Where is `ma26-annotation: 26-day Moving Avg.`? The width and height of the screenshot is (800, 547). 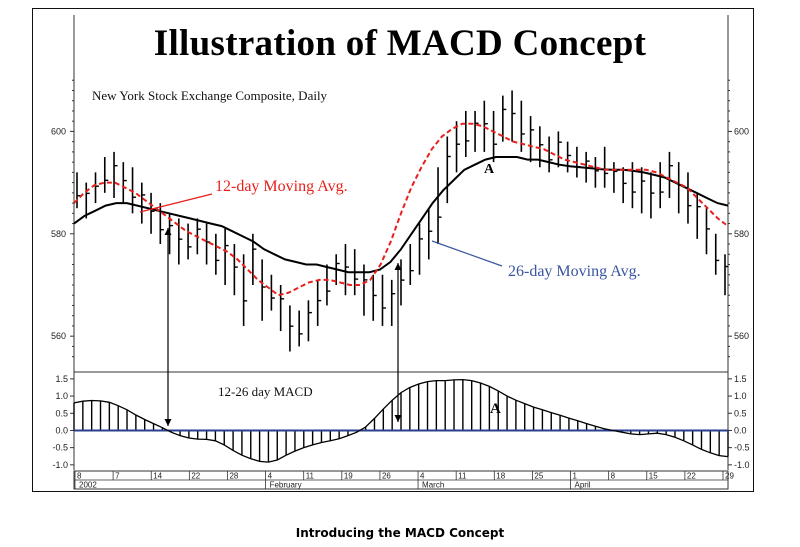
ma26-annotation: 26-day Moving Avg. is located at coordinates (574, 271).